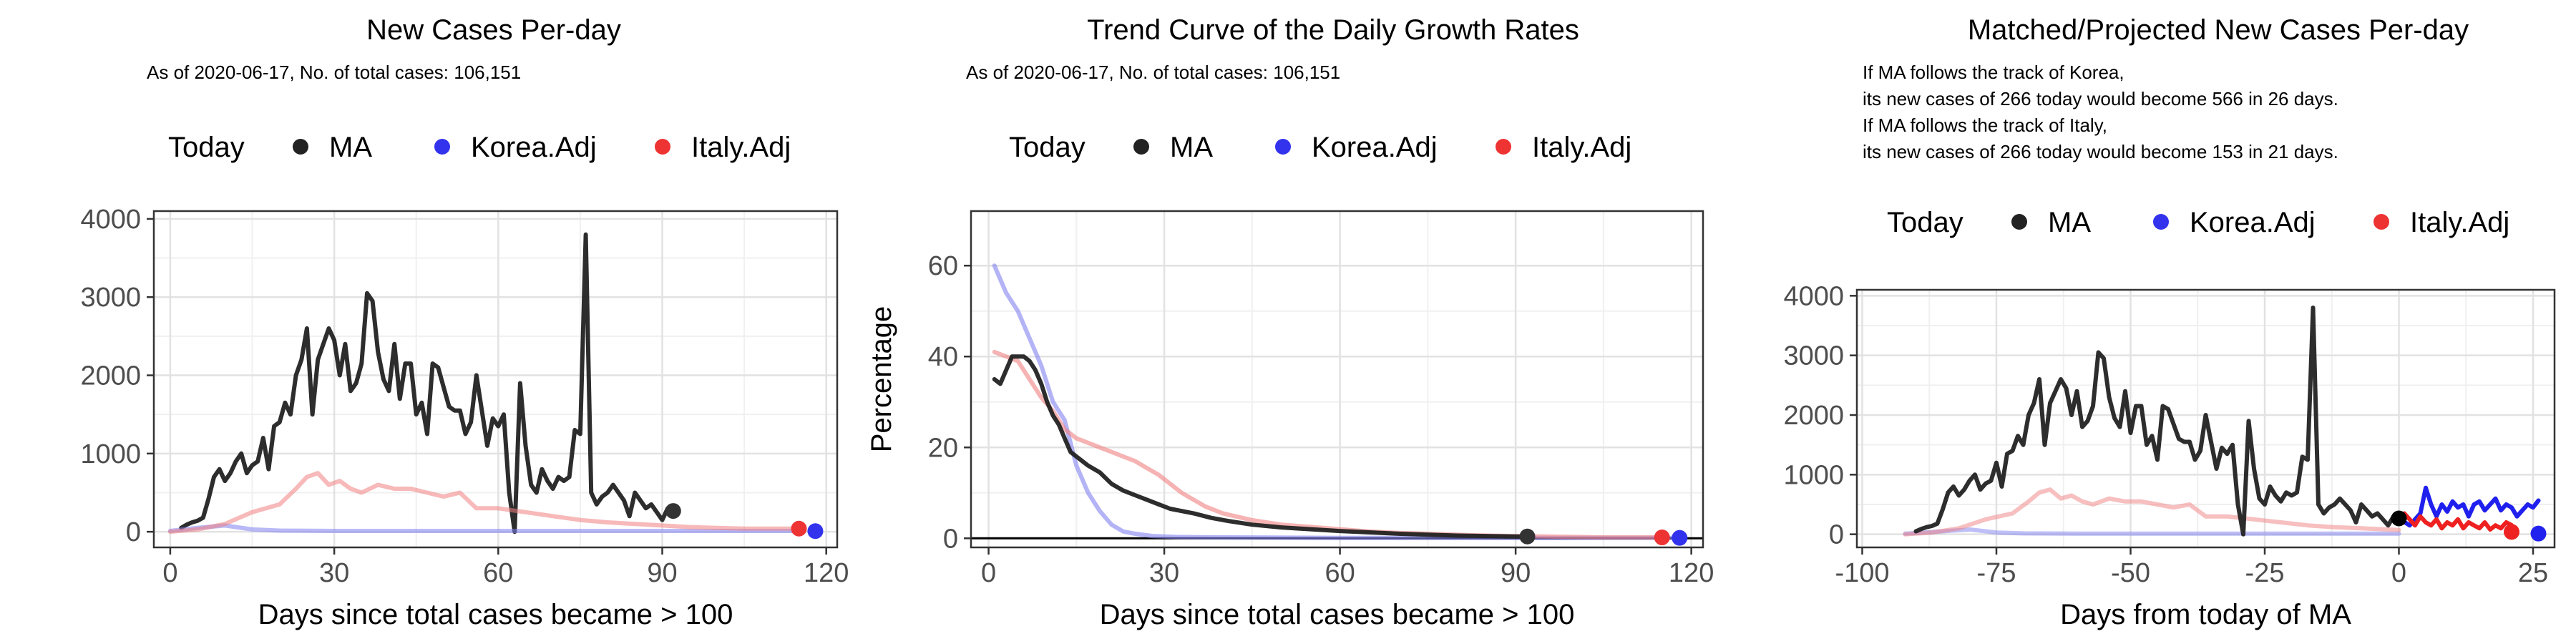 The image size is (2576, 644). Describe the element at coordinates (1333, 30) in the screenshot. I see `chart-title: Trend Curve of the Daily Growth Rates` at that location.